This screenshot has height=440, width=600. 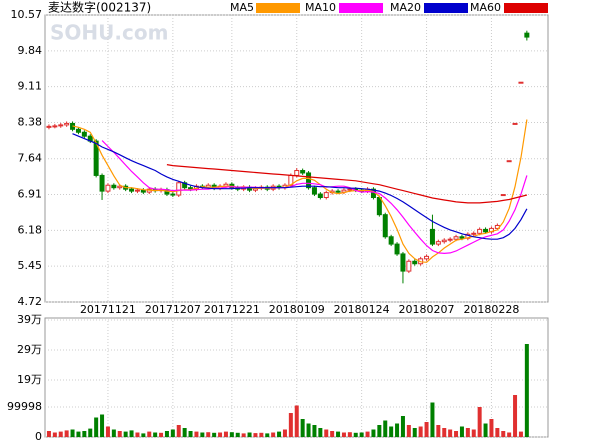 What do you see at coordinates (30, 50) in the screenshot?
I see `y-tick-label: 9.84` at bounding box center [30, 50].